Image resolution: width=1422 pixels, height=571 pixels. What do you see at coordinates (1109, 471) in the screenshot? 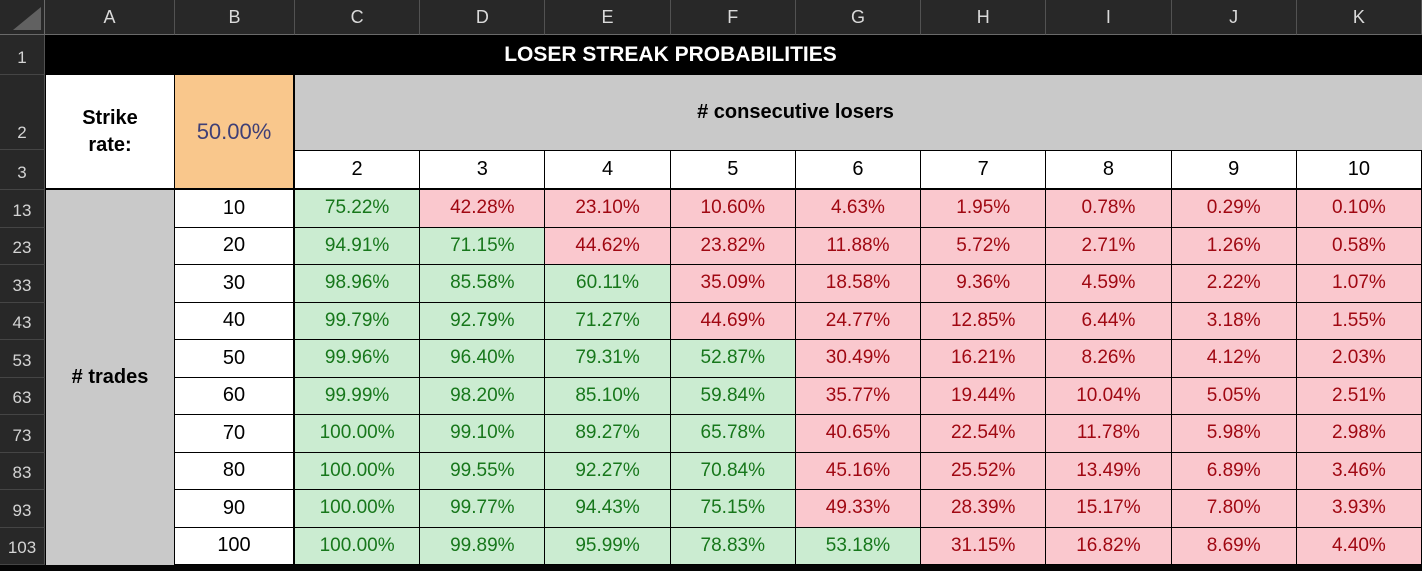
I see `probability-cell: 13.49%` at bounding box center [1109, 471].